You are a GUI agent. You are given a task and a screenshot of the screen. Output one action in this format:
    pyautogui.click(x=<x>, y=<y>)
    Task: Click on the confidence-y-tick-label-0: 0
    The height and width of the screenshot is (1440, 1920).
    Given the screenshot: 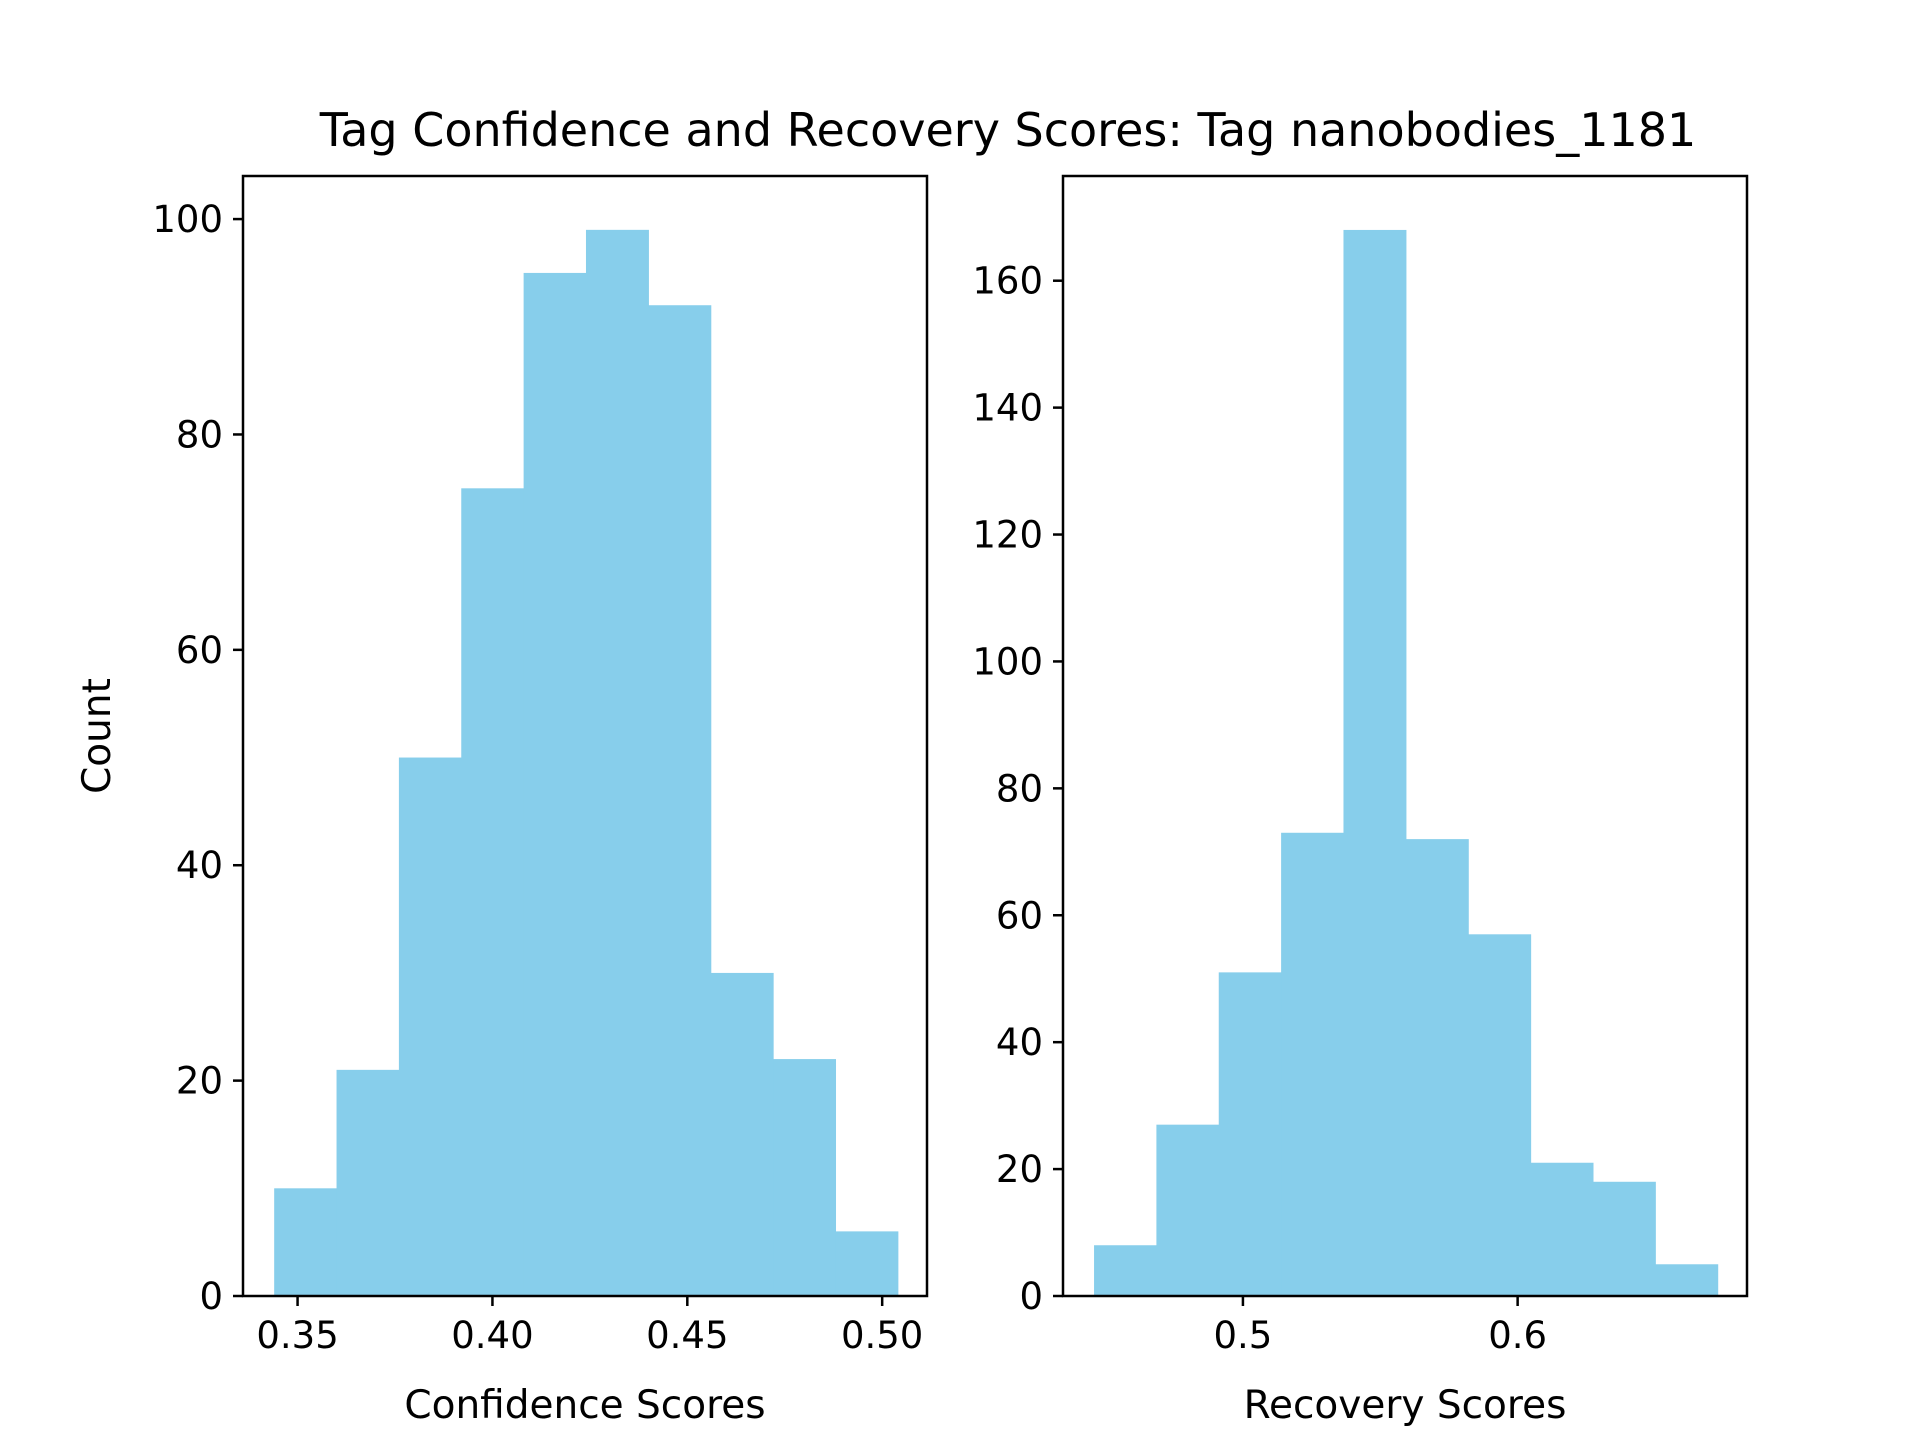 What is the action you would take?
    pyautogui.click(x=211, y=1296)
    